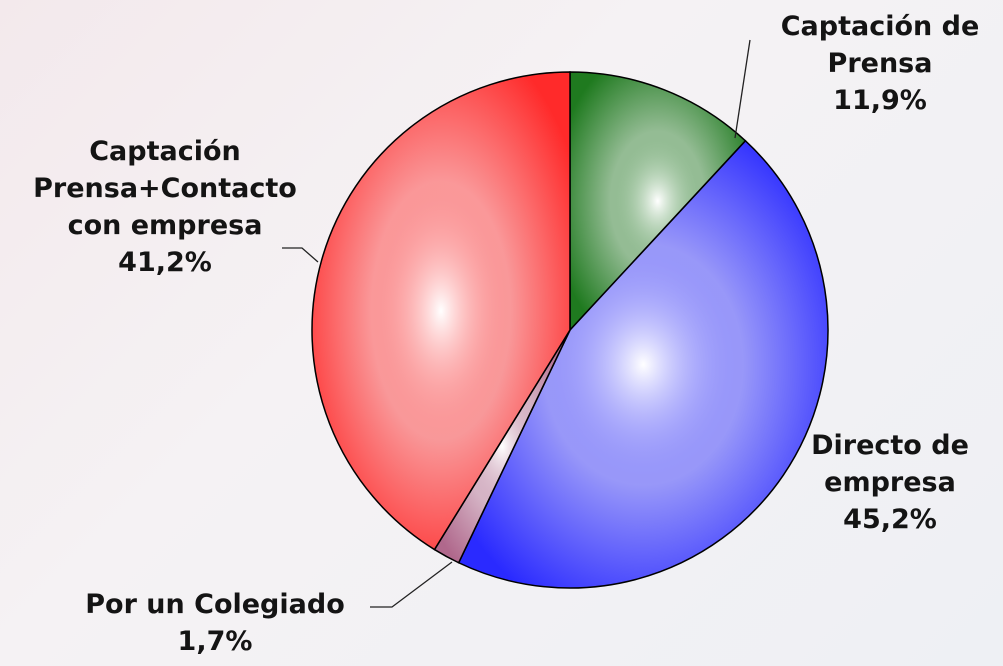 The width and height of the screenshot is (1003, 666). What do you see at coordinates (165, 188) in the screenshot?
I see `slice-label: Captación Prensa+Contacto con empresa` at bounding box center [165, 188].